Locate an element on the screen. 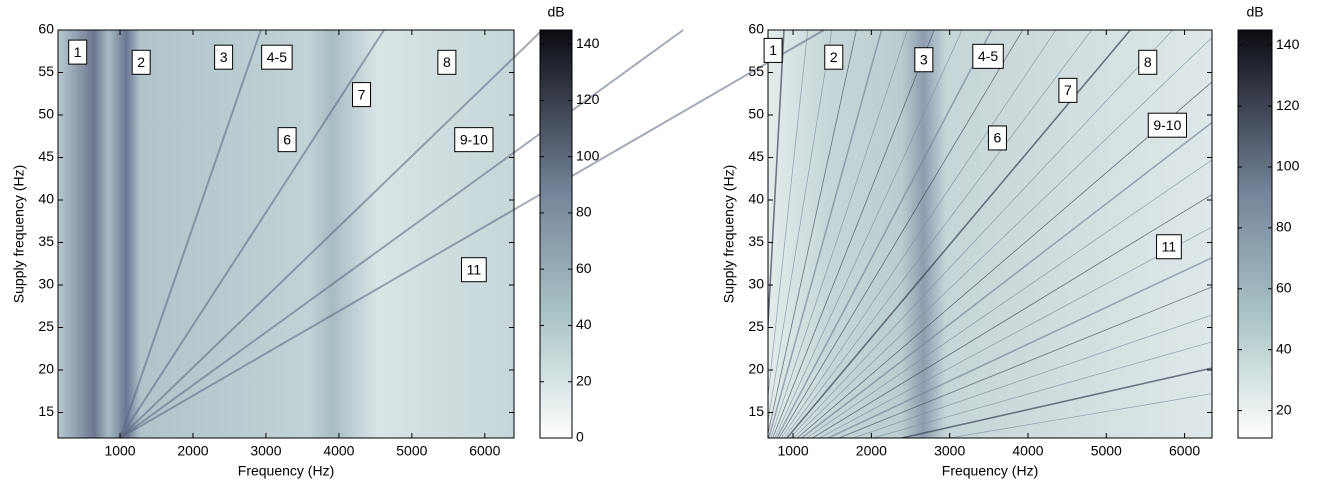 This screenshot has height=490, width=1327. annotation: 7 is located at coordinates (1068, 90).